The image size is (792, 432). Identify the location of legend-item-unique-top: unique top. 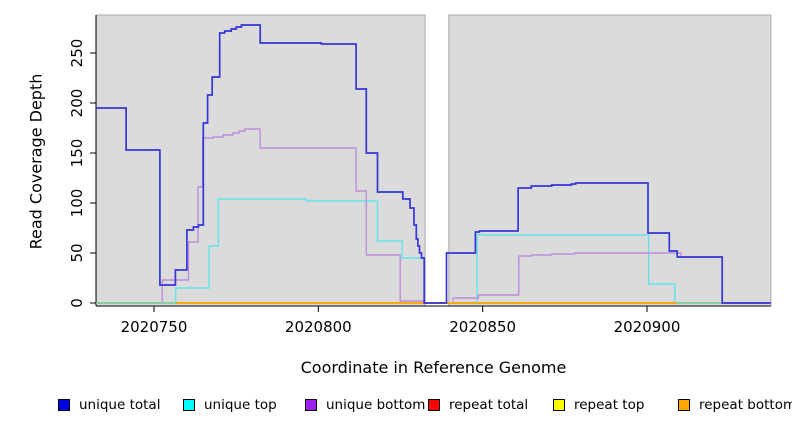
(230, 405).